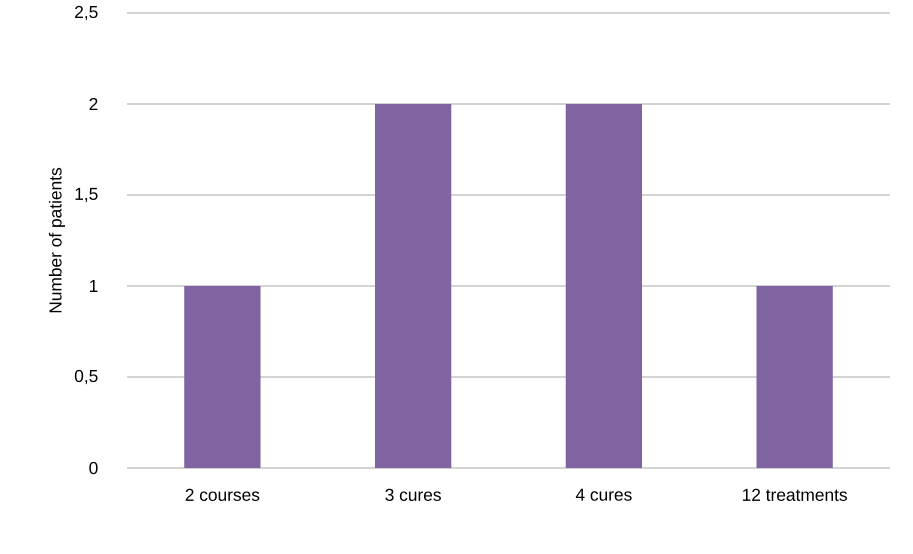 The height and width of the screenshot is (554, 913). Describe the element at coordinates (223, 494) in the screenshot. I see `x-tick-label: 2 courses` at that location.